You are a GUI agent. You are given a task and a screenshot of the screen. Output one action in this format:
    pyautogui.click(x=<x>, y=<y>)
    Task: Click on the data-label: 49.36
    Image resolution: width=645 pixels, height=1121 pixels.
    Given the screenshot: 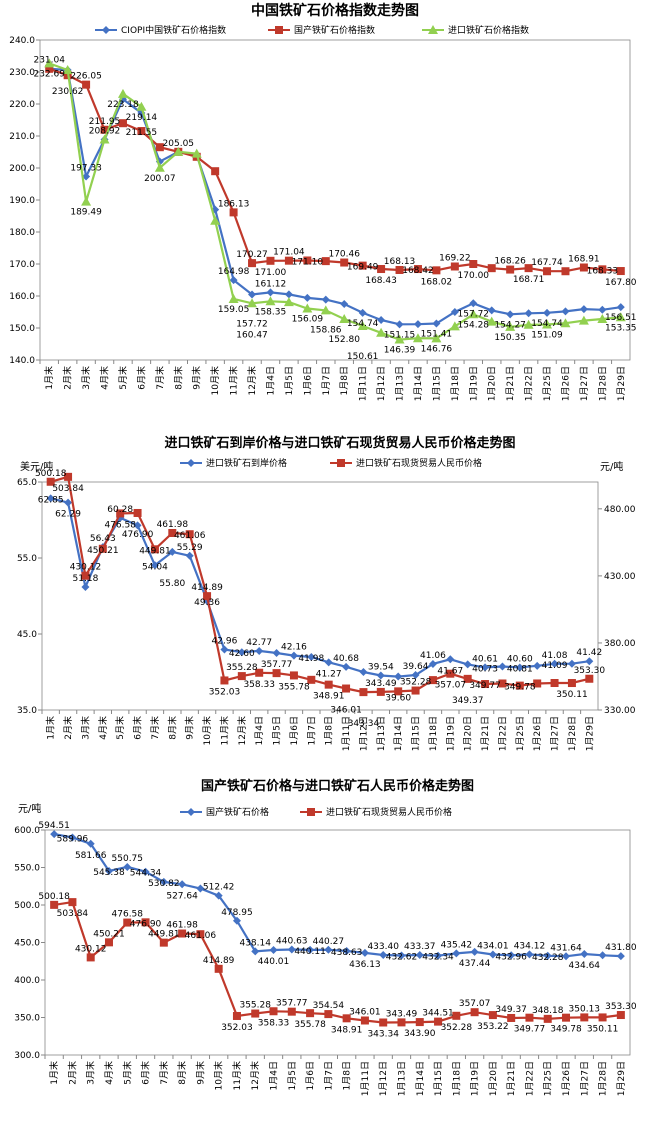 What is the action you would take?
    pyautogui.click(x=207, y=603)
    